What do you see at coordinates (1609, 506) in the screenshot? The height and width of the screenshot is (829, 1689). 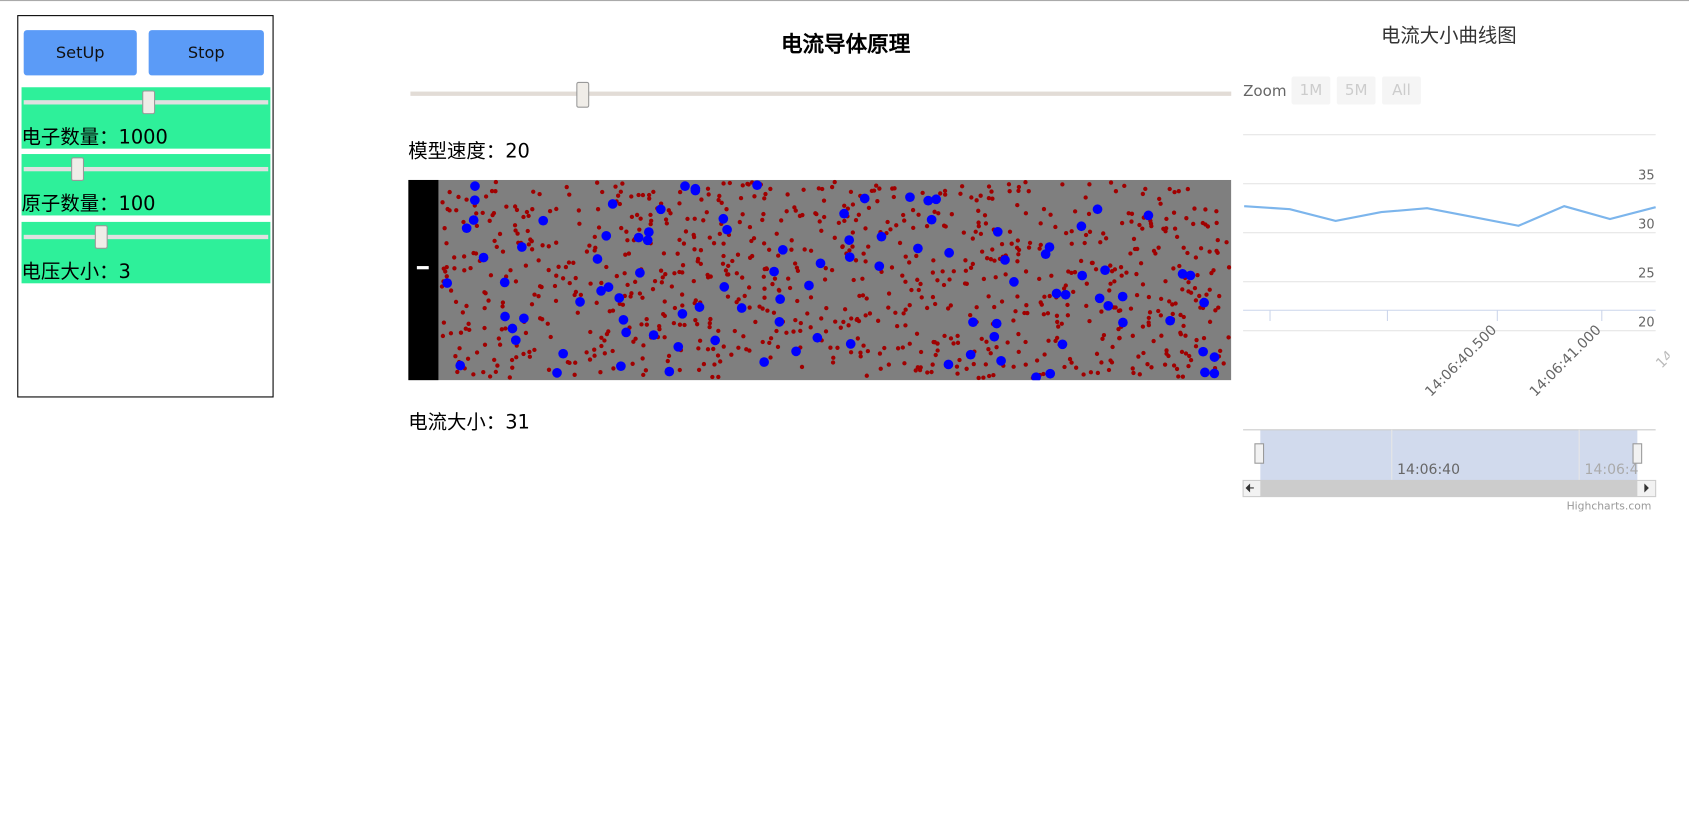 I see `credits: Highcharts.com` at bounding box center [1609, 506].